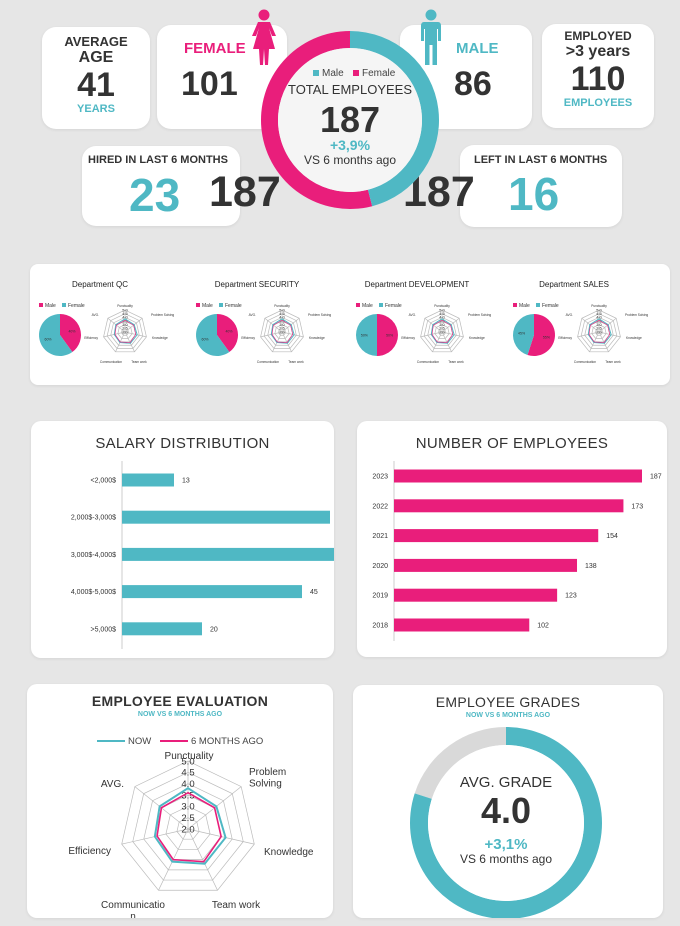 The height and width of the screenshot is (926, 680). What do you see at coordinates (282, 306) in the screenshot?
I see `radar-axis-label: Punctuality` at bounding box center [282, 306].